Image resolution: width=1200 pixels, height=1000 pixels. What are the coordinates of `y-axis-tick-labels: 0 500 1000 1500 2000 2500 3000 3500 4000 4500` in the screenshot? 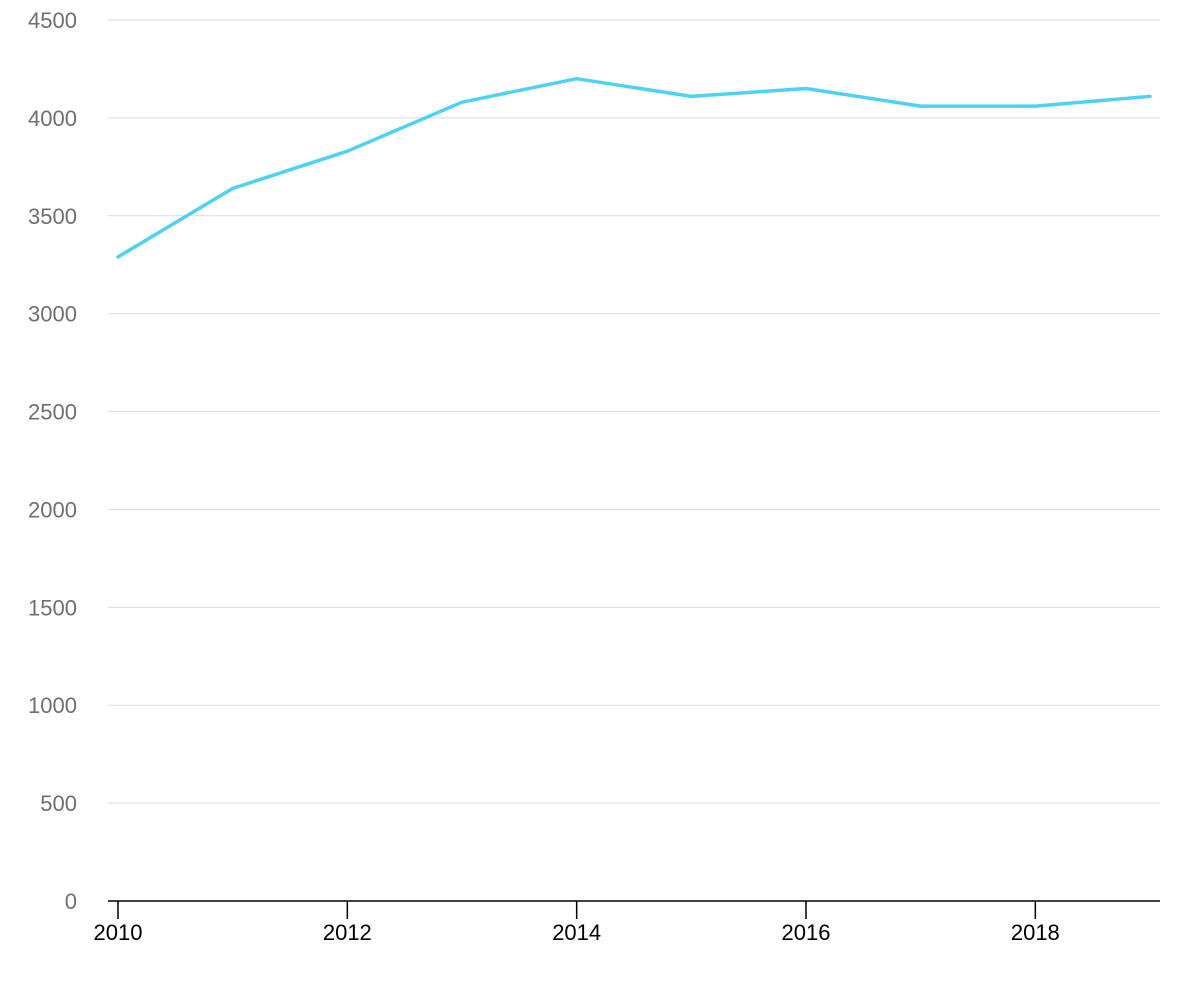 It's located at (52, 461).